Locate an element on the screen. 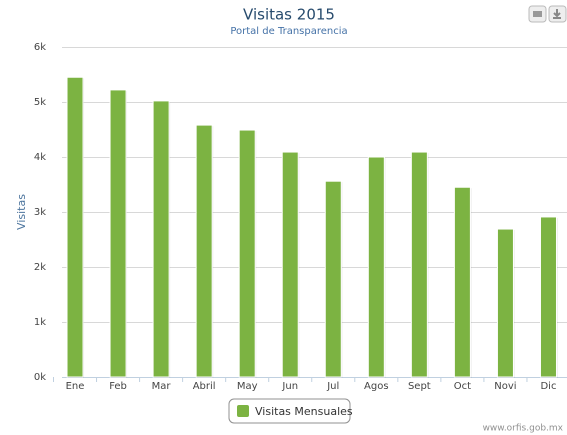 The width and height of the screenshot is (567, 435). legend-swatch is located at coordinates (243, 411).